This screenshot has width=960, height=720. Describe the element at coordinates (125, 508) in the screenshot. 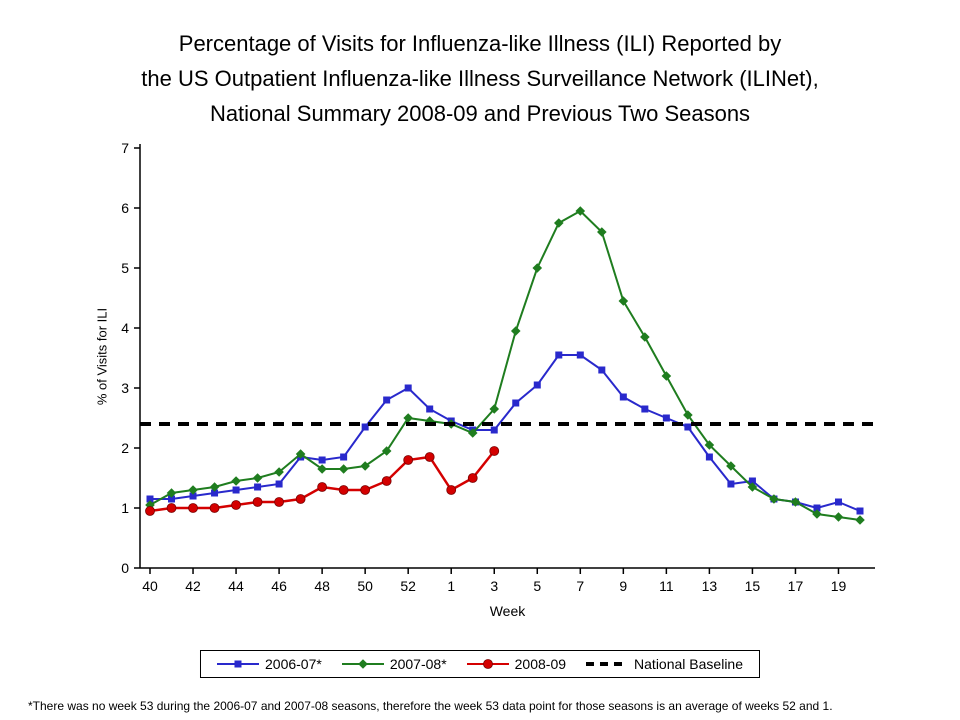

I see `y-tick-label: 1` at that location.